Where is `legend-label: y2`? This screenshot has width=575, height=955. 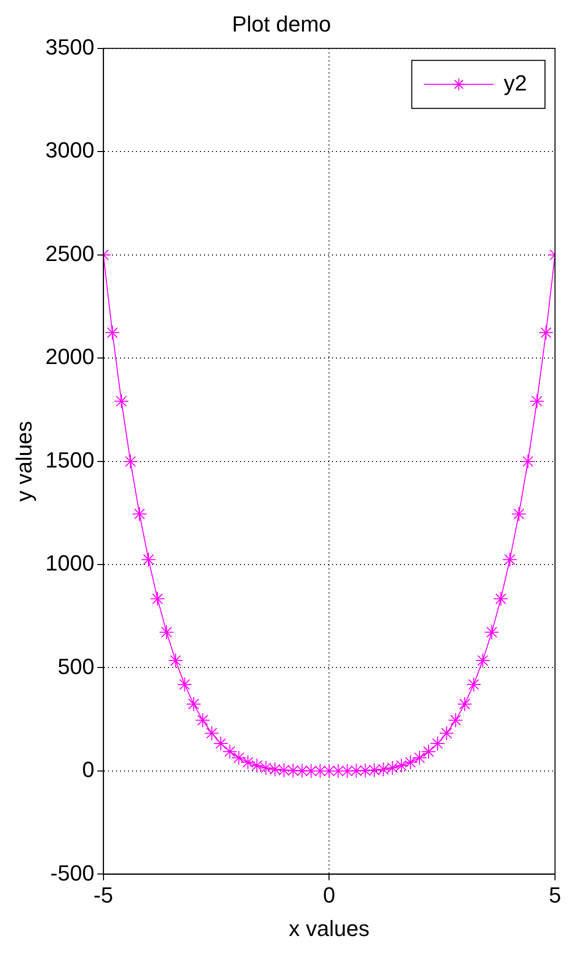 legend-label: y2 is located at coordinates (516, 83).